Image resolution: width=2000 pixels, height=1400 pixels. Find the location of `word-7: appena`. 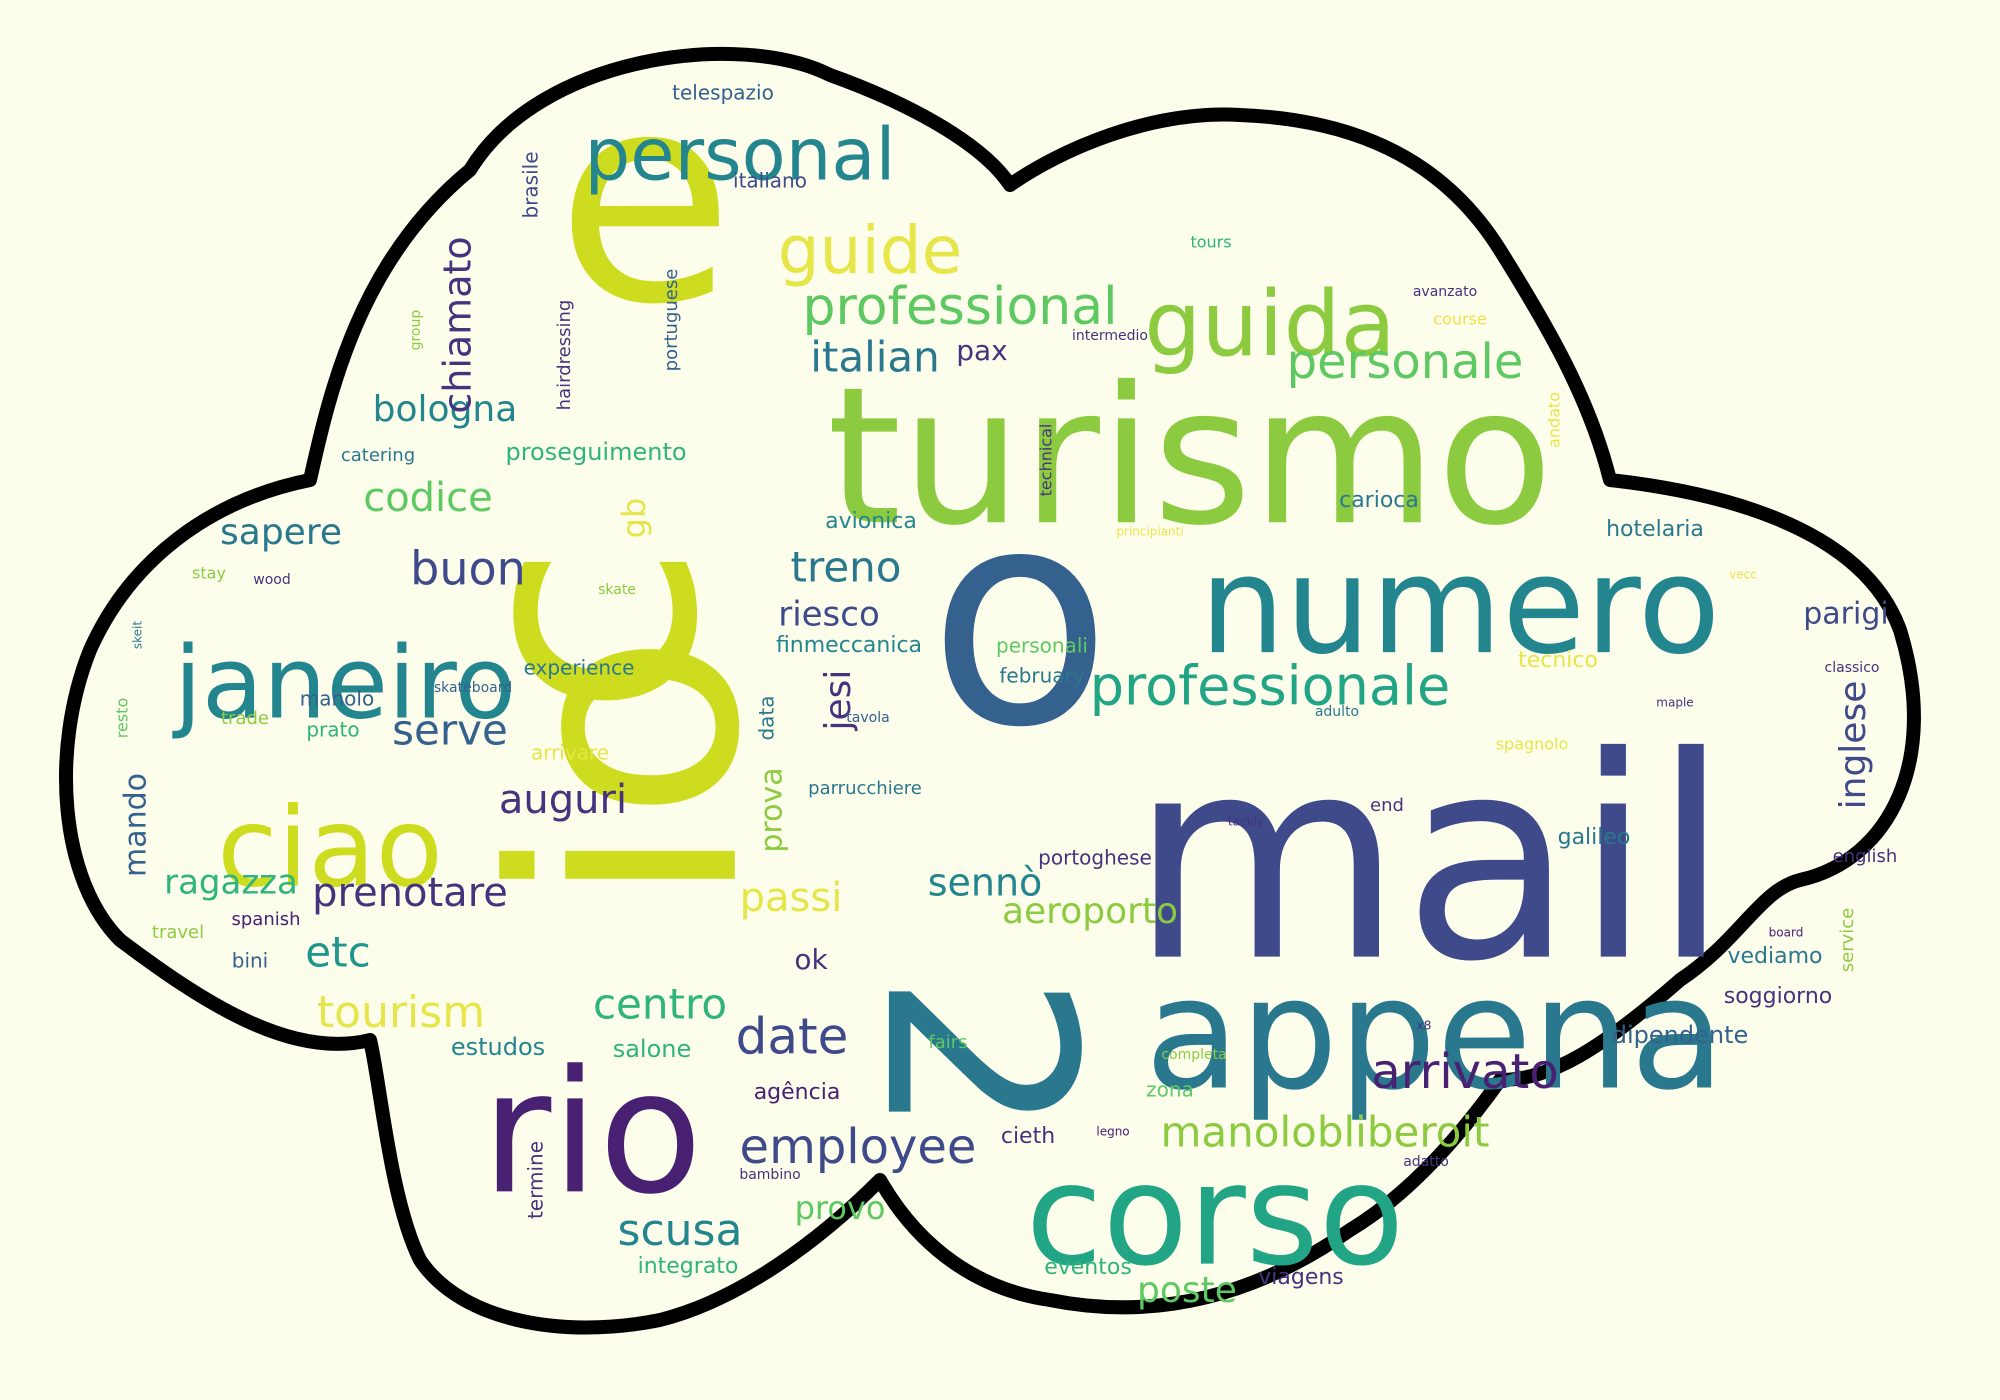

word-7: appena is located at coordinates (1435, 1033).